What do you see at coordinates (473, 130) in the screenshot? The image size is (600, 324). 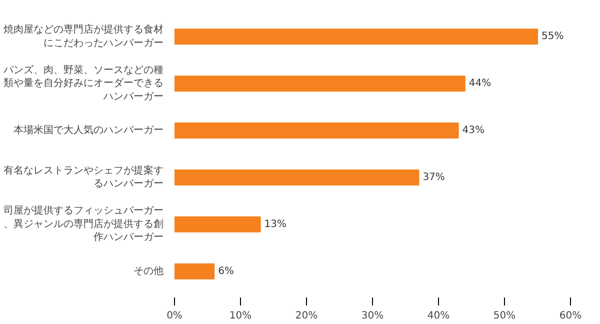 I see `data-label: 43%` at bounding box center [473, 130].